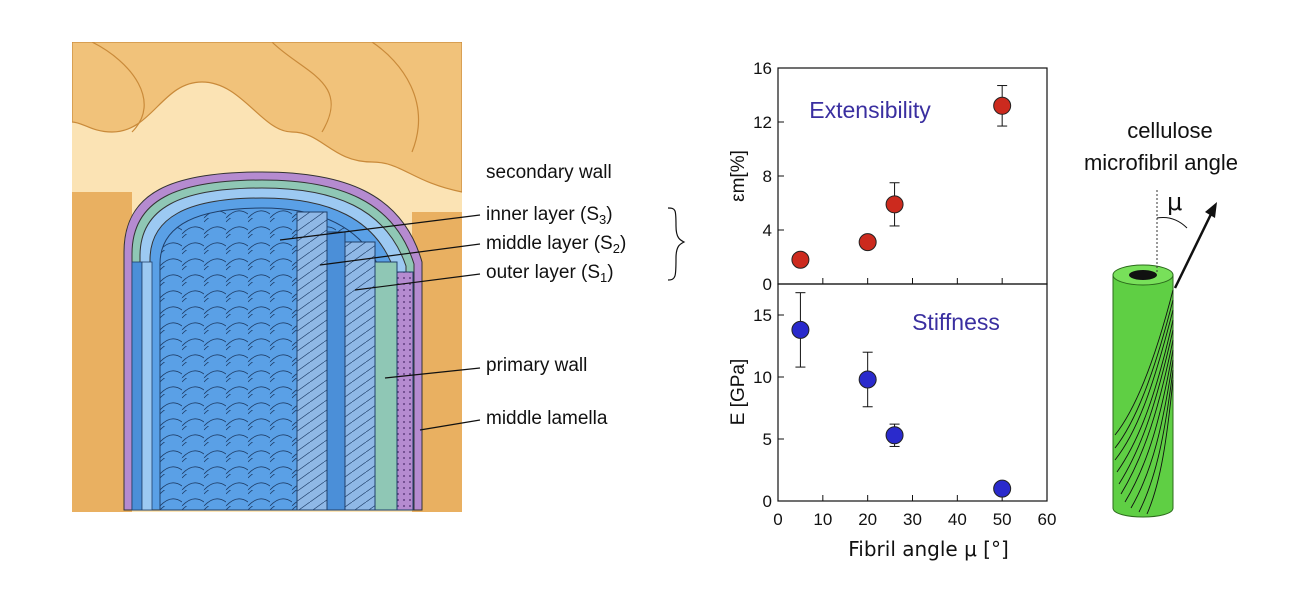 This screenshot has height=594, width=1310. Describe the element at coordinates (1170, 130) in the screenshot. I see `fibril-title-line1: cellulose` at that location.